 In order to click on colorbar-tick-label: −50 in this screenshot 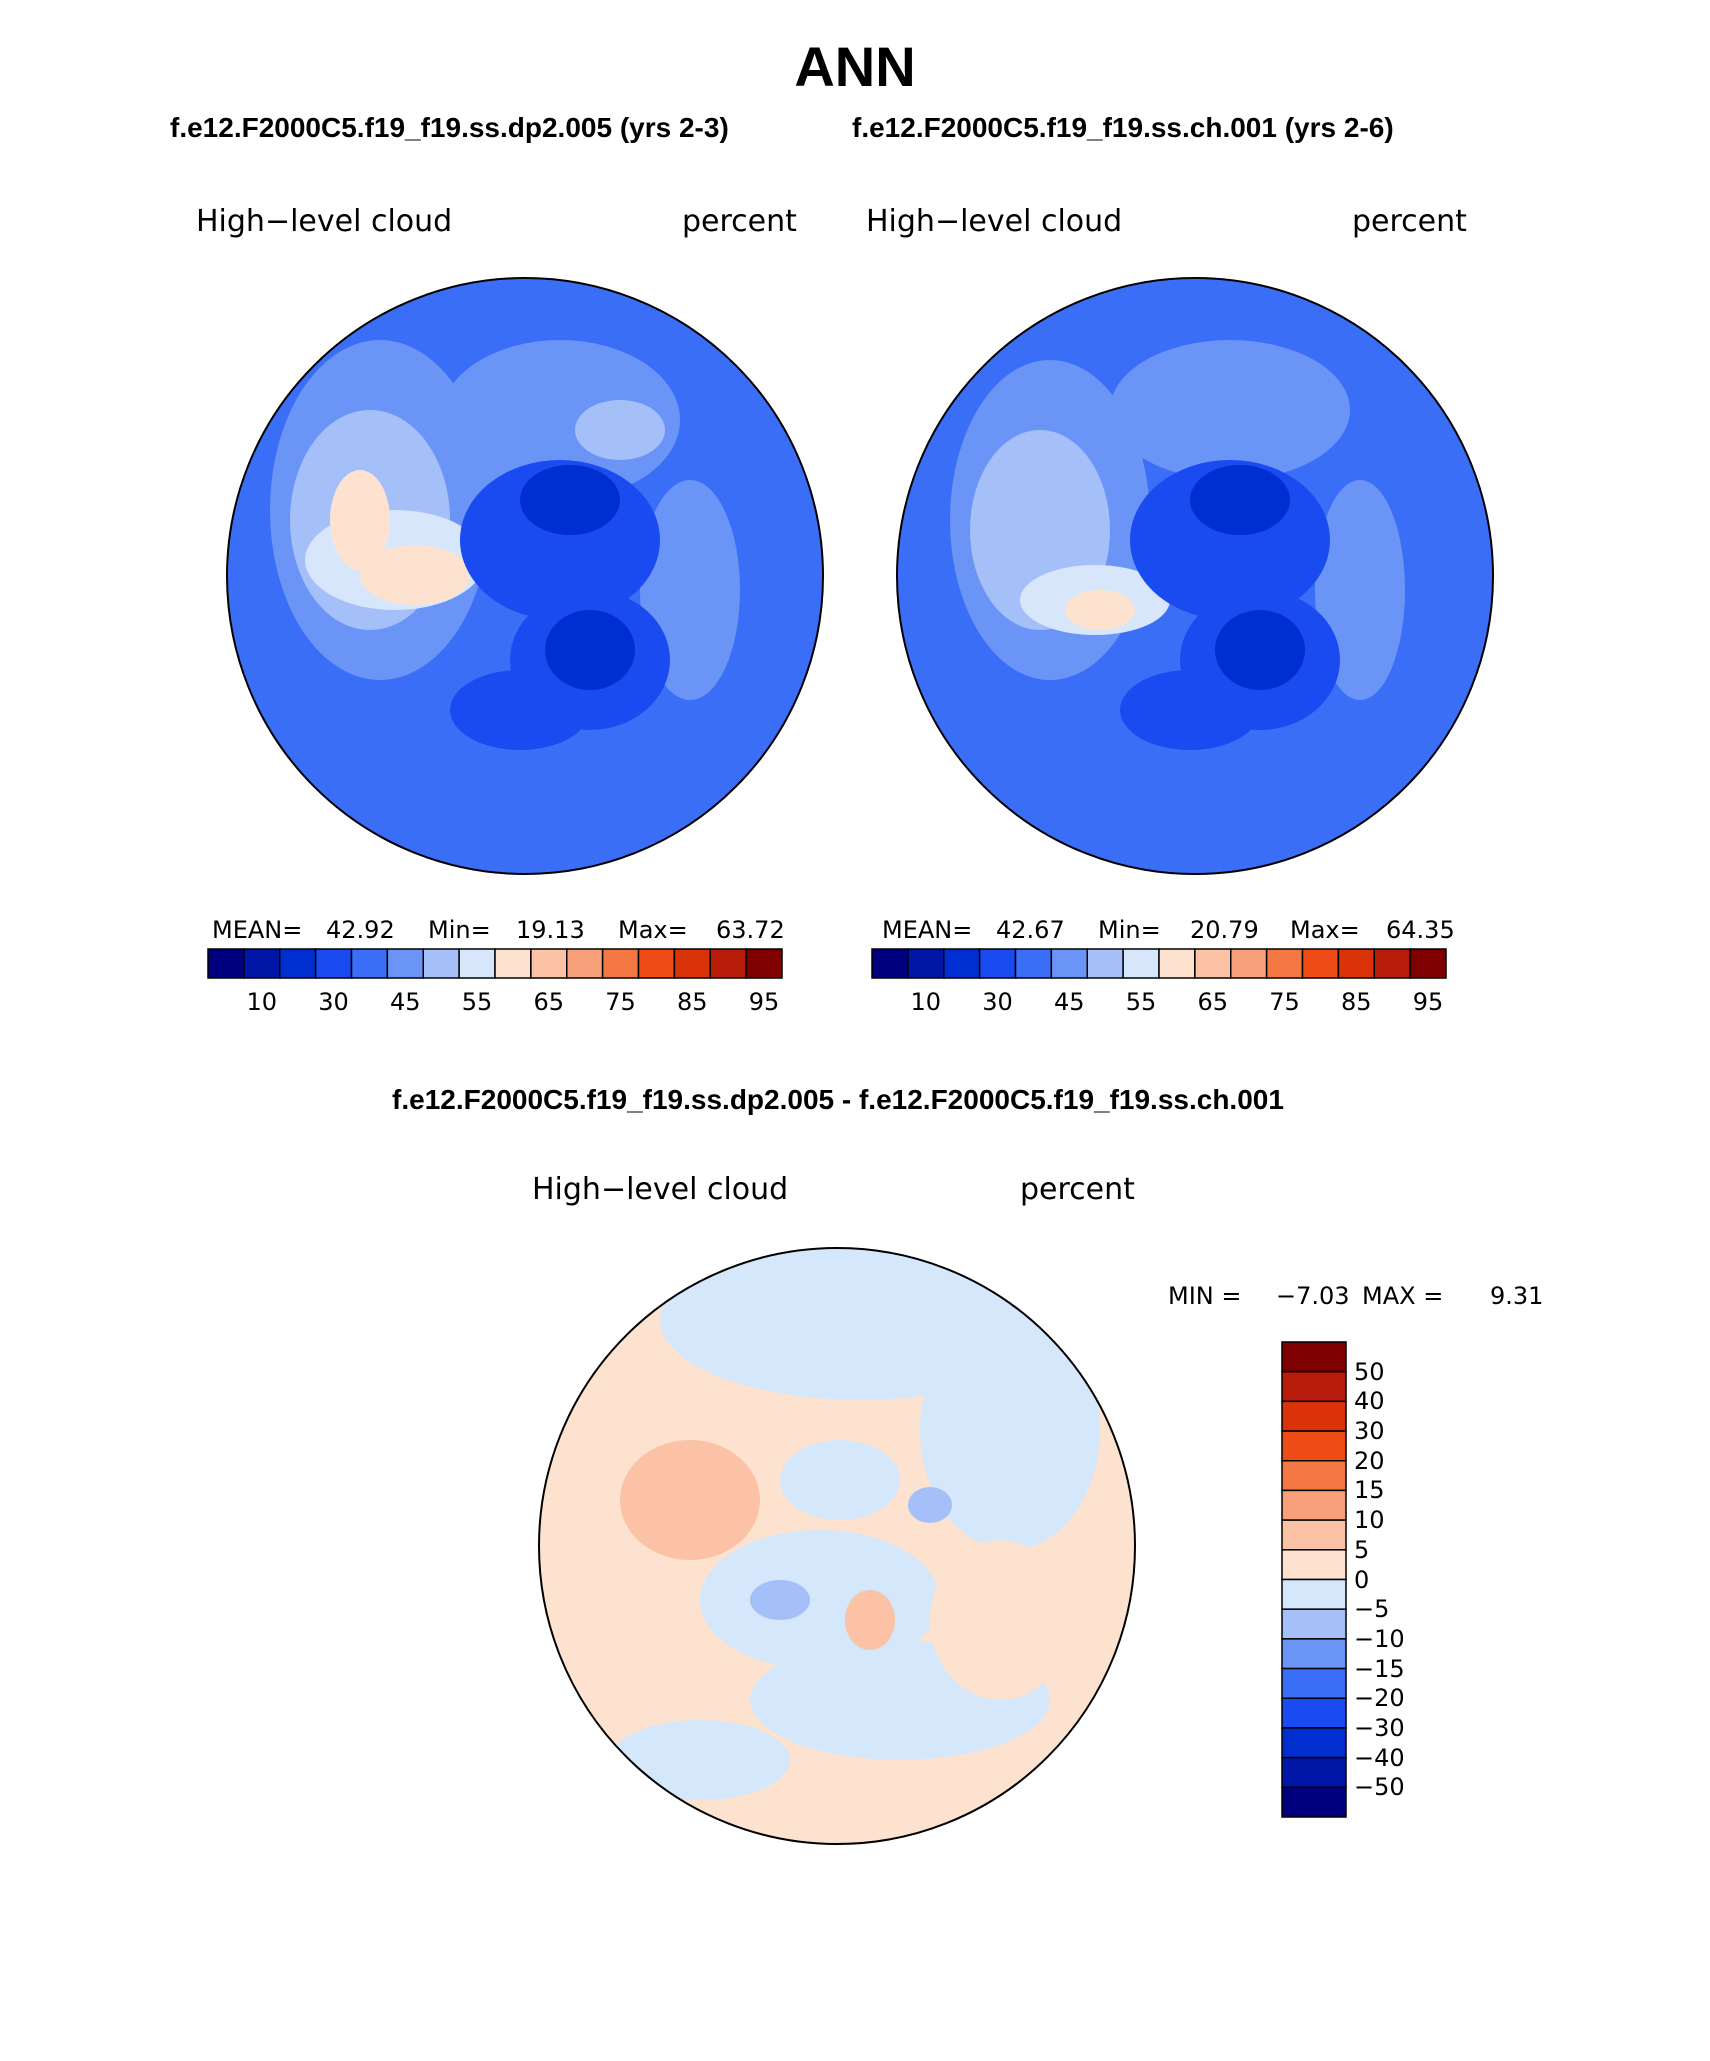, I will do `click(1379, 1787)`.